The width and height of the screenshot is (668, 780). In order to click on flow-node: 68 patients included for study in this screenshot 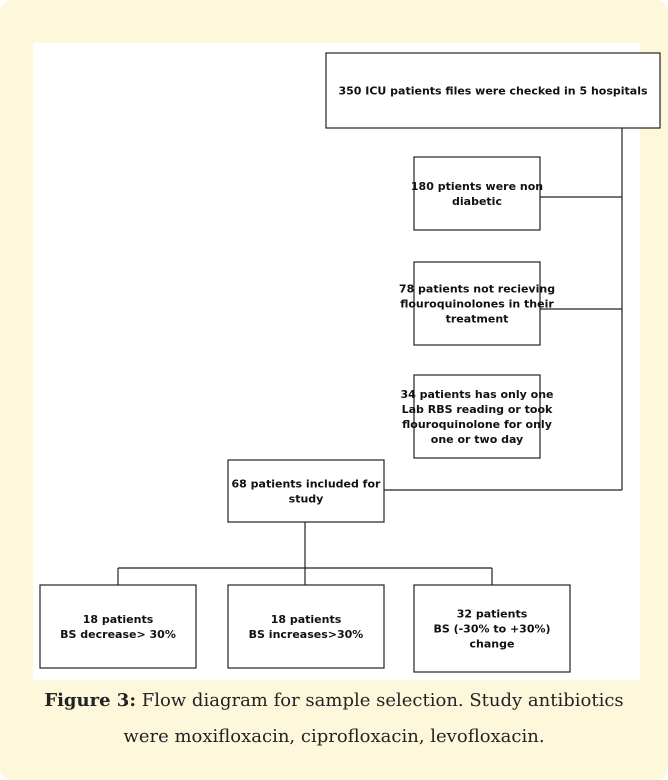, I will do `click(306, 491)`.